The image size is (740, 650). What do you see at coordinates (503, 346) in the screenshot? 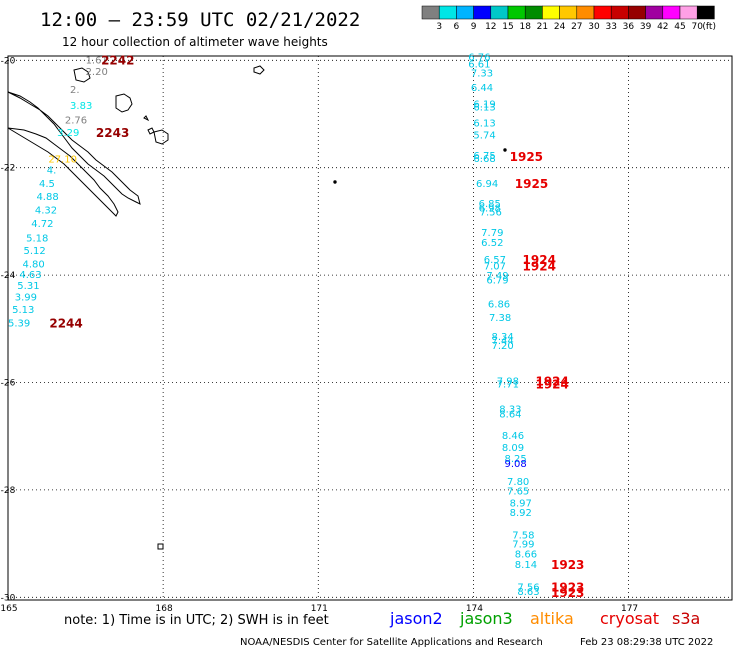
I see `wave-height-value: 7.20` at bounding box center [503, 346].